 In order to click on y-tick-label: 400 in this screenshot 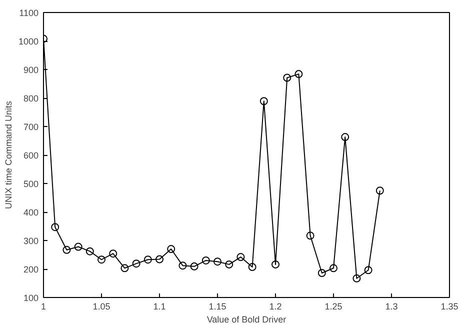, I will do `click(31, 213)`.